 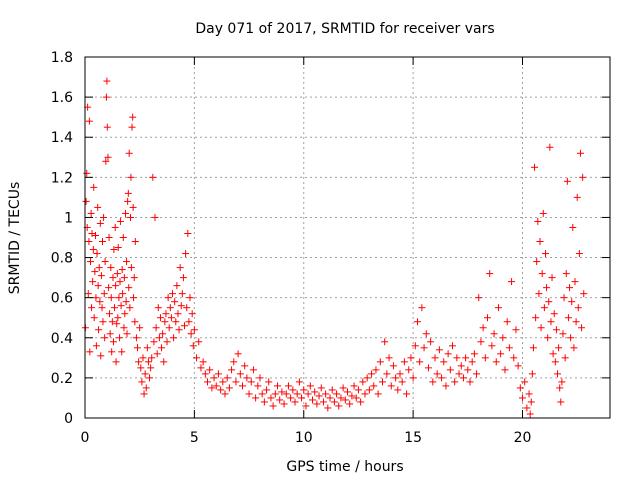 I want to click on y-tick-label: 1.4, so click(x=62, y=138).